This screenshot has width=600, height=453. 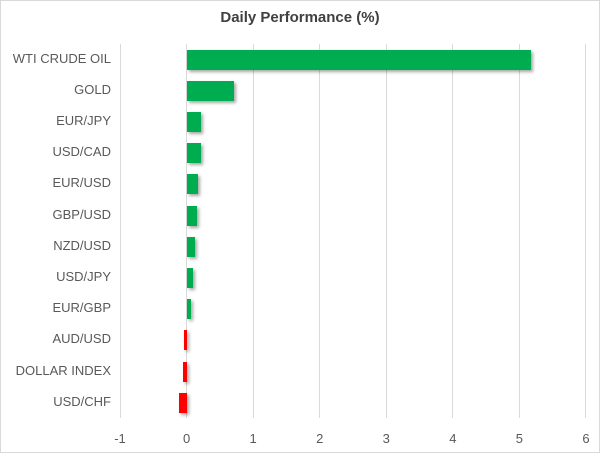 I want to click on x-tick-label-0: 0, so click(x=186, y=438).